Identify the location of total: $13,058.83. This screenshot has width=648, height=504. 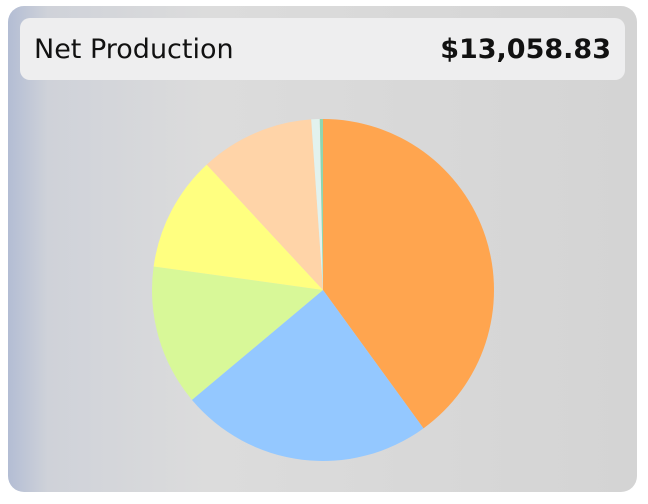
(525, 49).